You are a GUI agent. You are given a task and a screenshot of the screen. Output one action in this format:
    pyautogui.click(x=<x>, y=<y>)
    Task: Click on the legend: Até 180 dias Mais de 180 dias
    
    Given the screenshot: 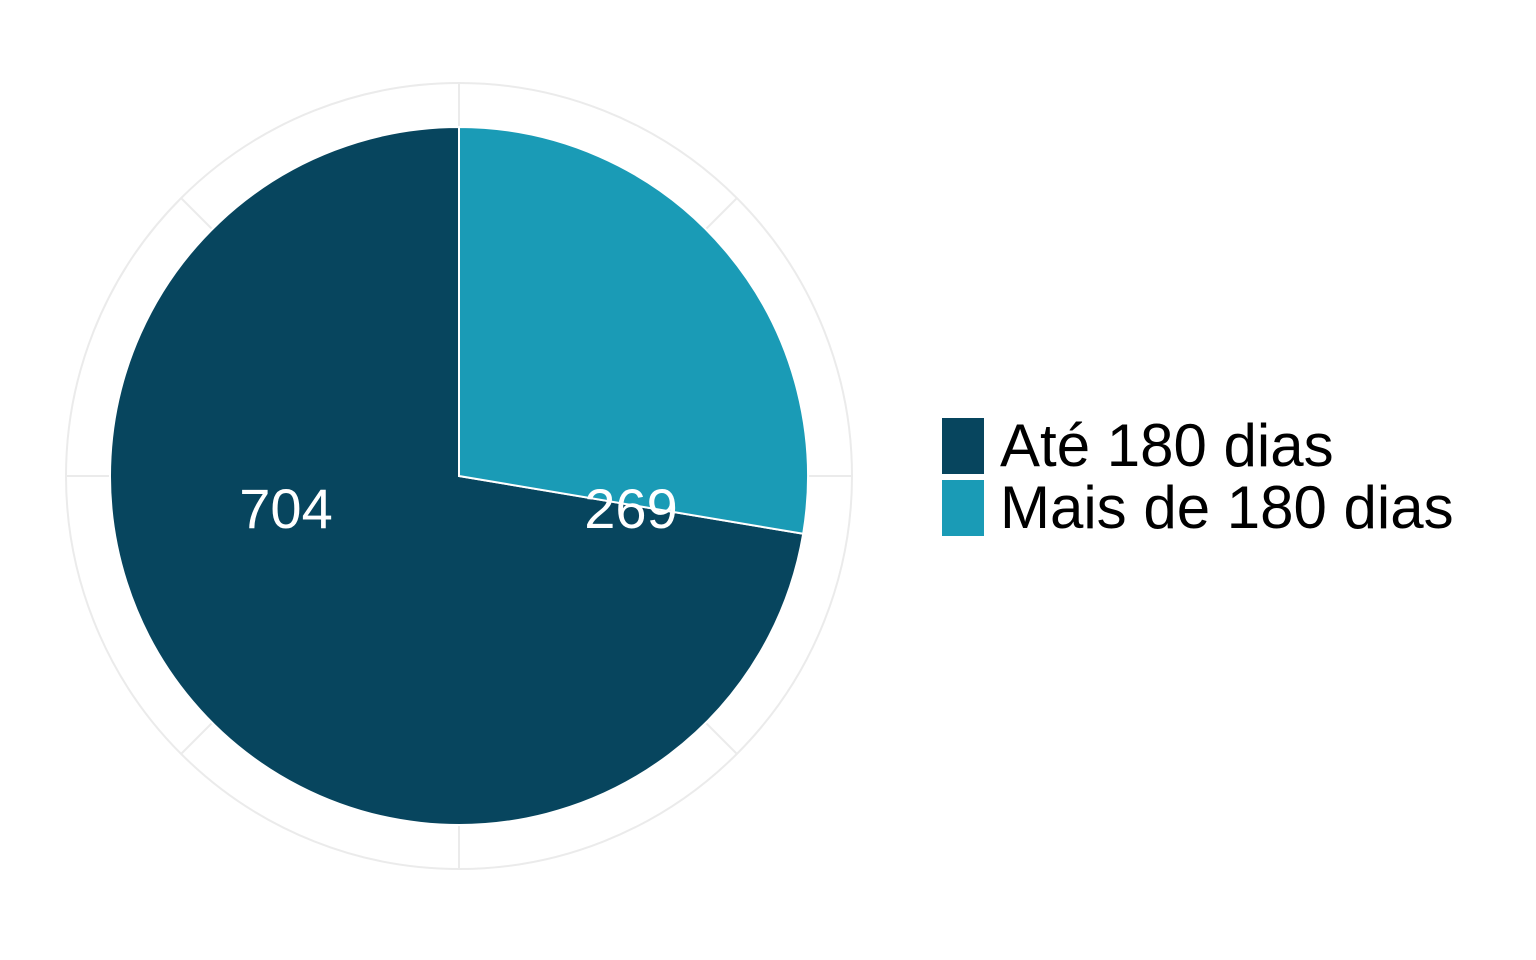 What is the action you would take?
    pyautogui.click(x=1198, y=477)
    